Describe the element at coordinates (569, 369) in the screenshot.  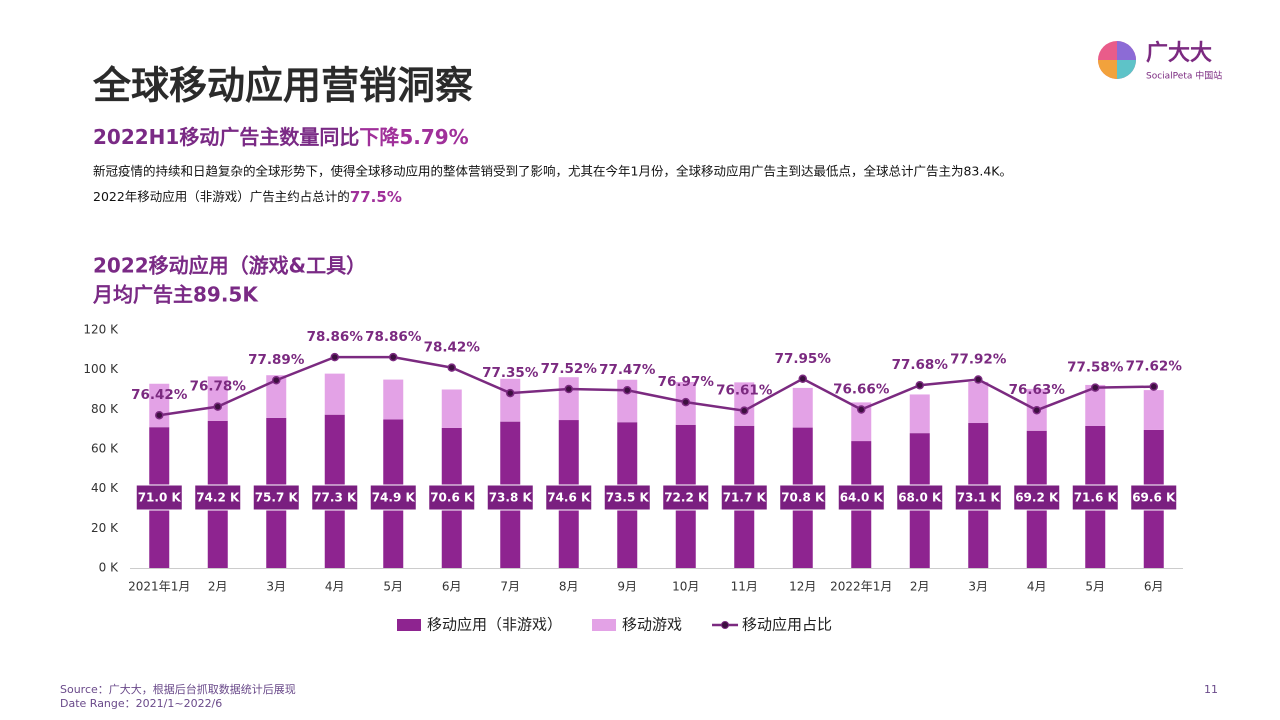
I see `data-label: 77.52%` at that location.